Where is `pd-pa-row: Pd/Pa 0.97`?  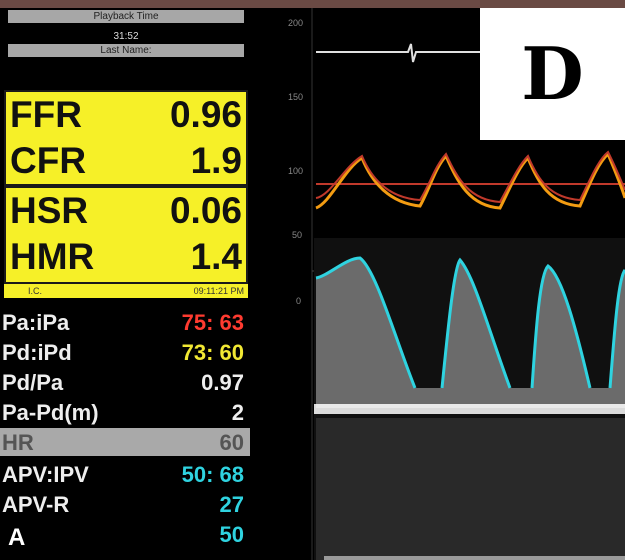 pd-pa-row: Pd/Pa 0.97 is located at coordinates (125, 383).